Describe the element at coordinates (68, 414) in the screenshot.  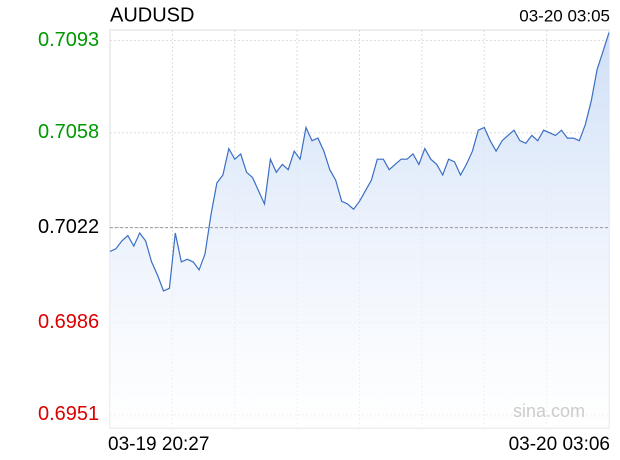
I see `y-tick-label: 0.6951` at that location.